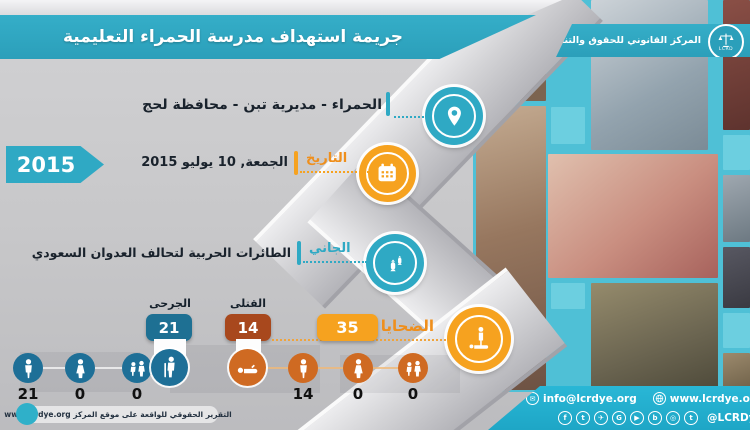 The image size is (750, 430). I want to click on dead-person-icon, so click(247, 367).